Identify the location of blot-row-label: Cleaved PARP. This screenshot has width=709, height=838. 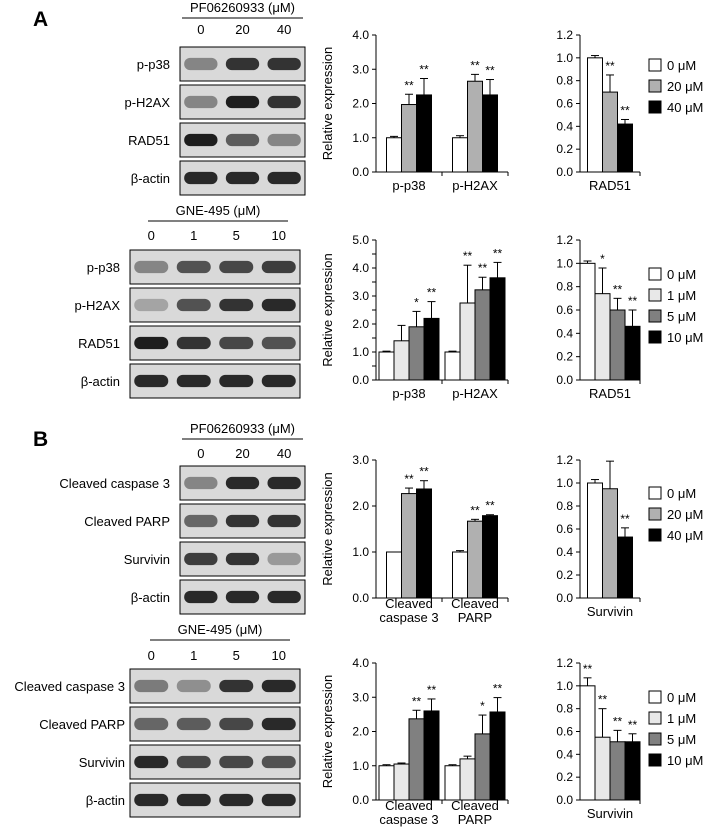
(127, 521).